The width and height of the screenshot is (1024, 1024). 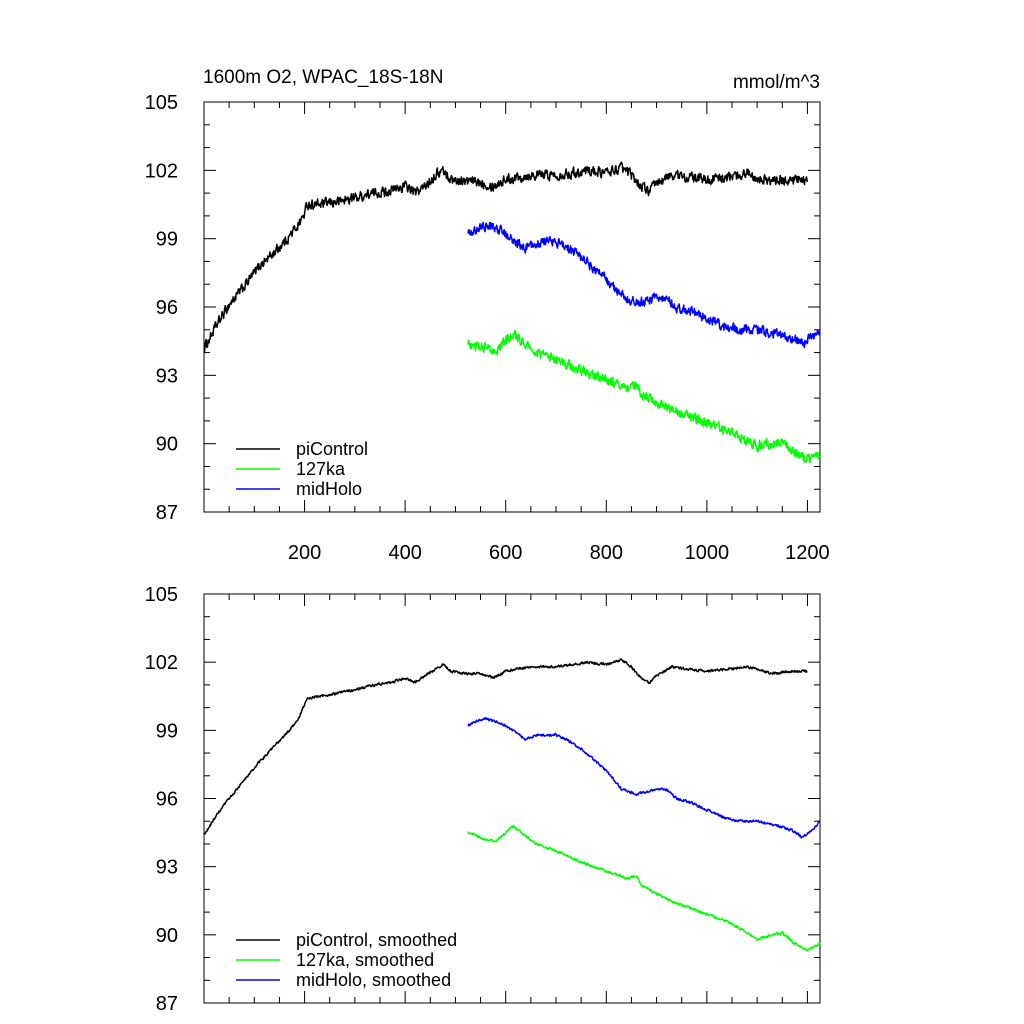 What do you see at coordinates (323, 77) in the screenshot?
I see `chart-title: 1600m O2, WPAC_18S-18N` at bounding box center [323, 77].